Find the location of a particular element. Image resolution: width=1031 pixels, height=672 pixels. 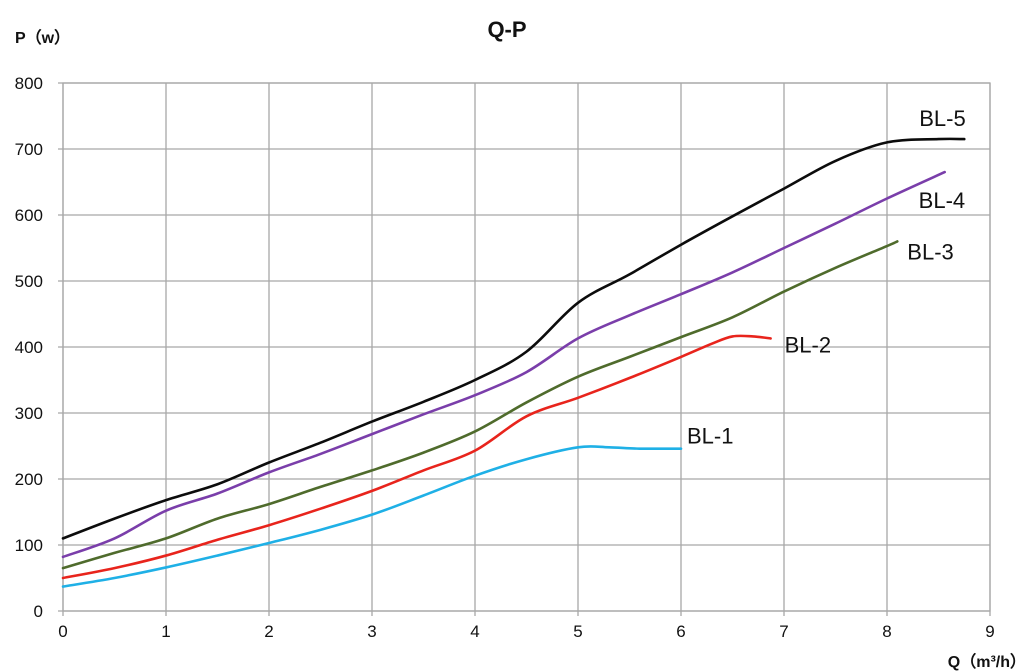

y-axis-title: P（w） is located at coordinates (42, 38).